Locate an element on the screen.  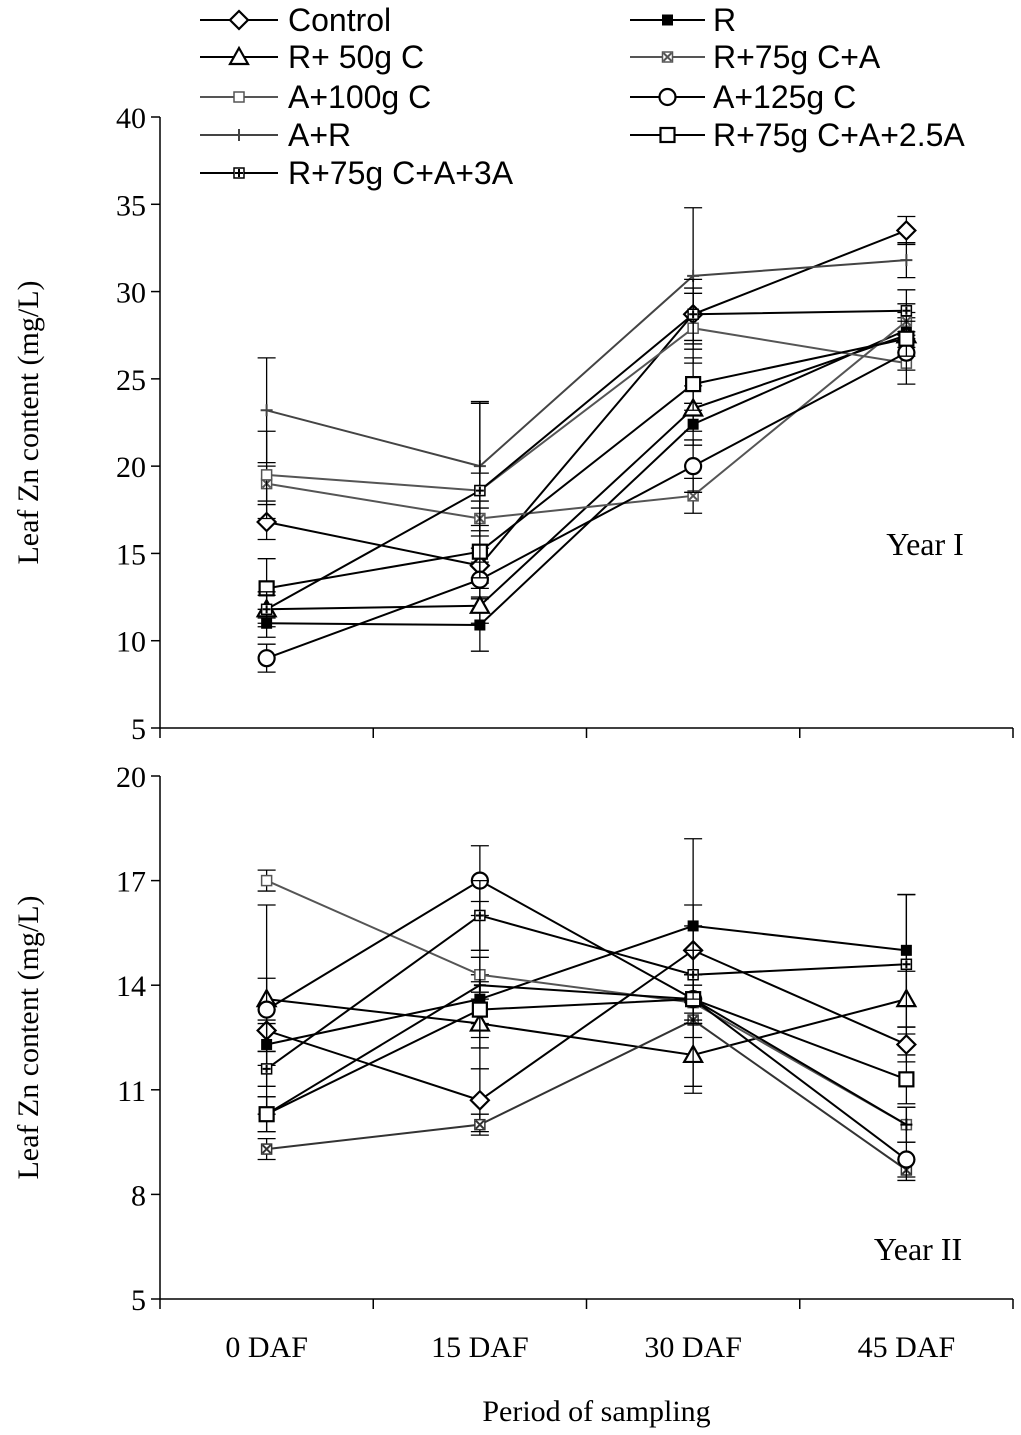
legend-entry-r-75g-c-a-3a: R+75g C+A+3A is located at coordinates (357, 173).